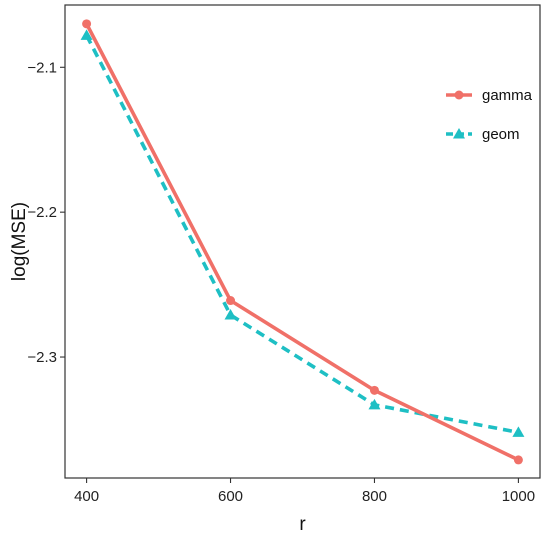  I want to click on x-axis: 400 600 800 1000, so click(304, 491).